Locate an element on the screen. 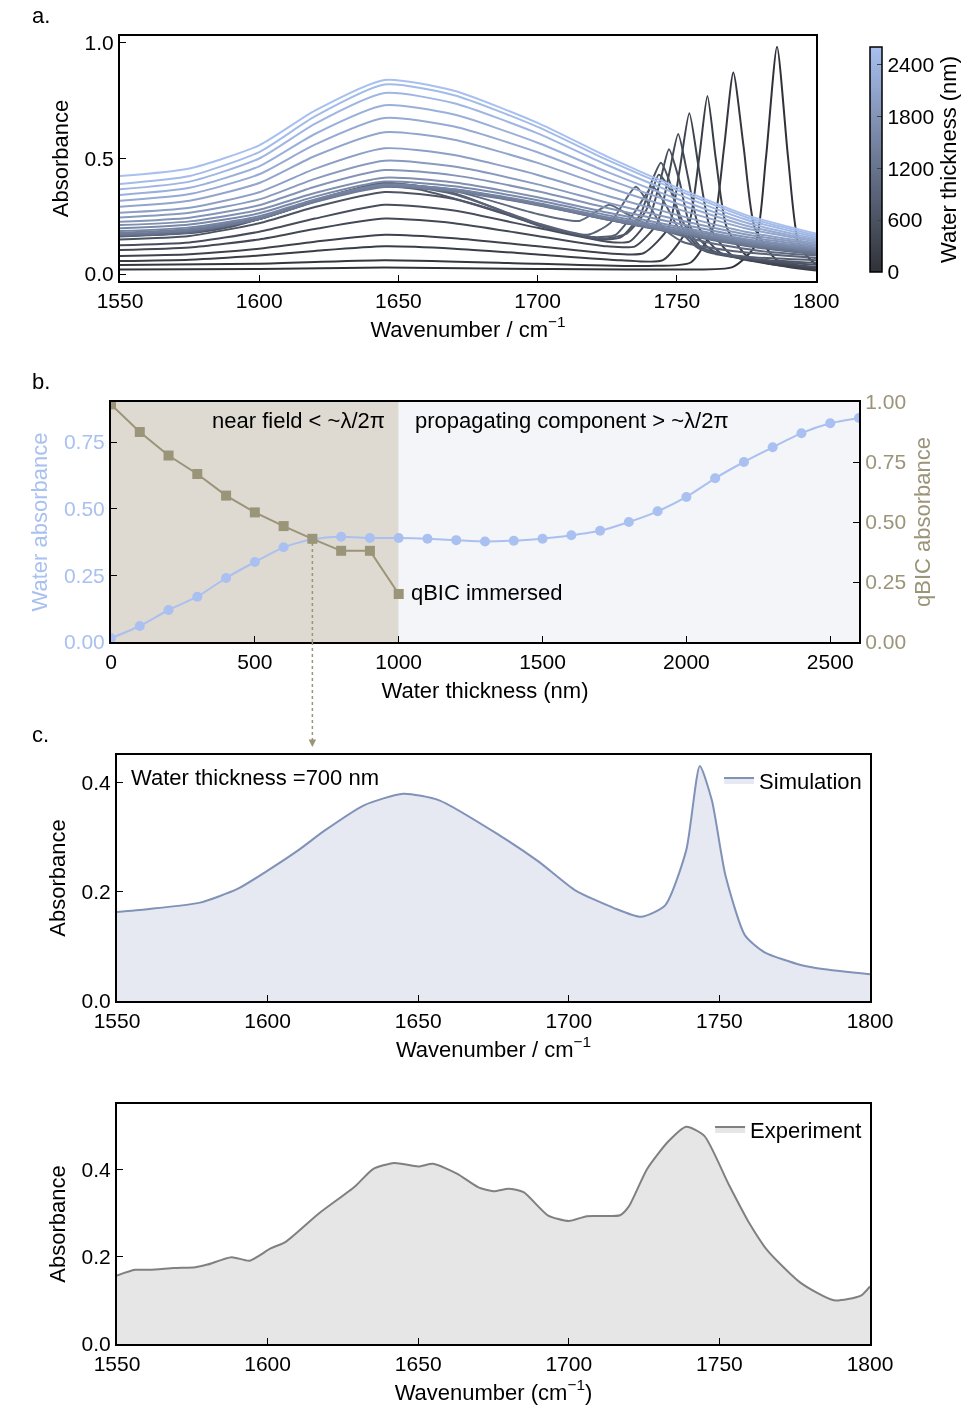 This screenshot has width=978, height=1423. x-tick-label: 1550 is located at coordinates (120, 301).